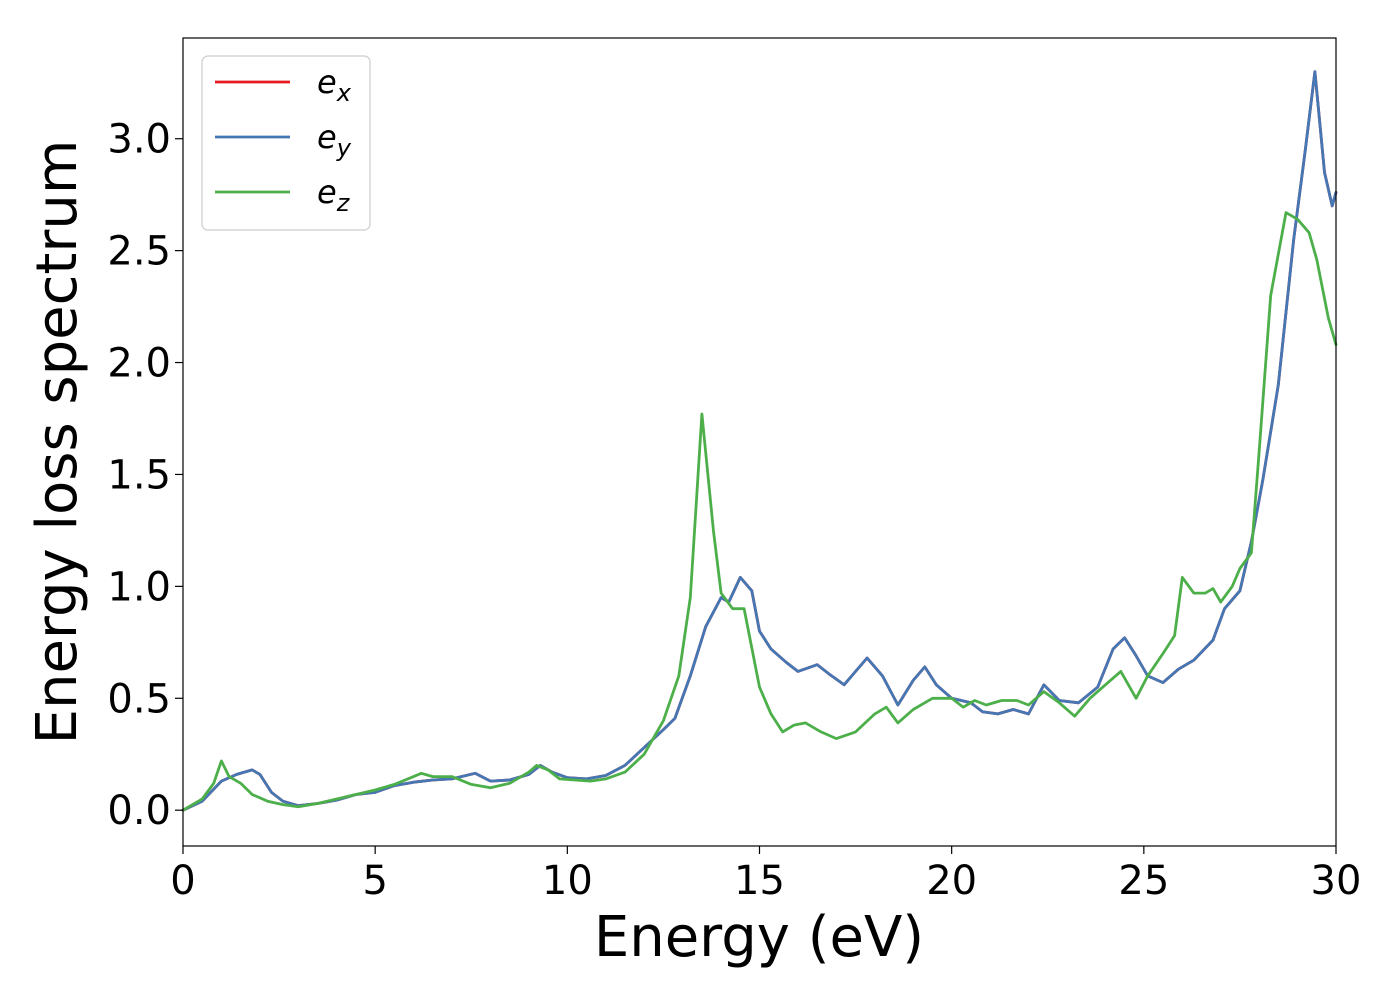 The height and width of the screenshot is (1000, 1400). I want to click on y-tick-label: 0.5, so click(139, 699).